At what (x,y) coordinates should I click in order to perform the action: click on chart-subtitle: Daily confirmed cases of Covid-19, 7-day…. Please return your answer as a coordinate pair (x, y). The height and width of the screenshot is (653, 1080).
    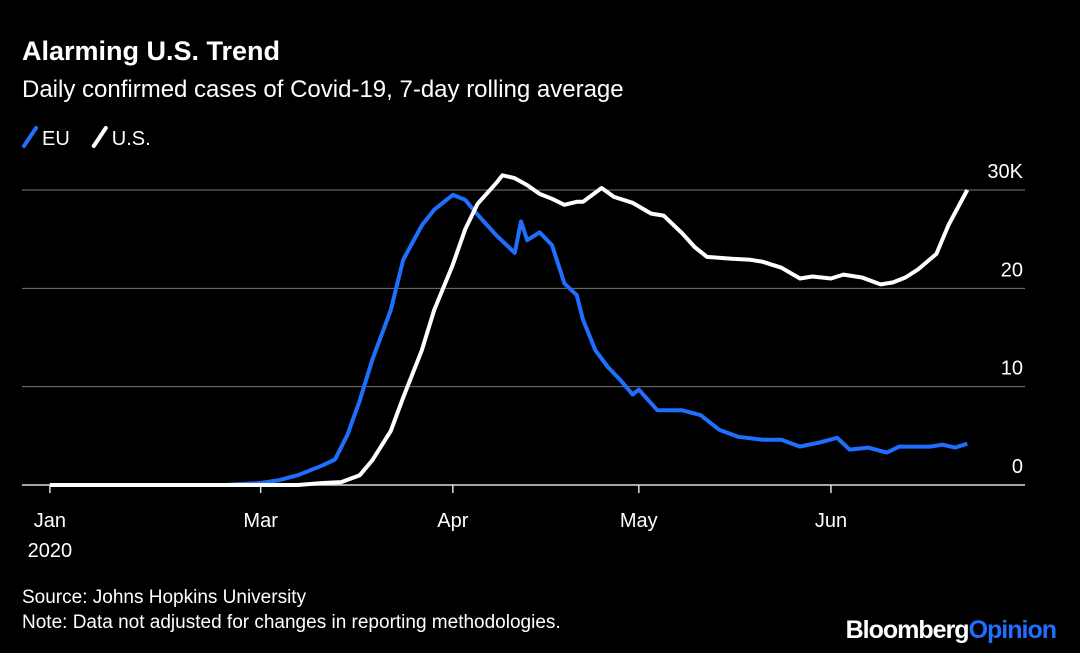
    Looking at the image, I should click on (323, 89).